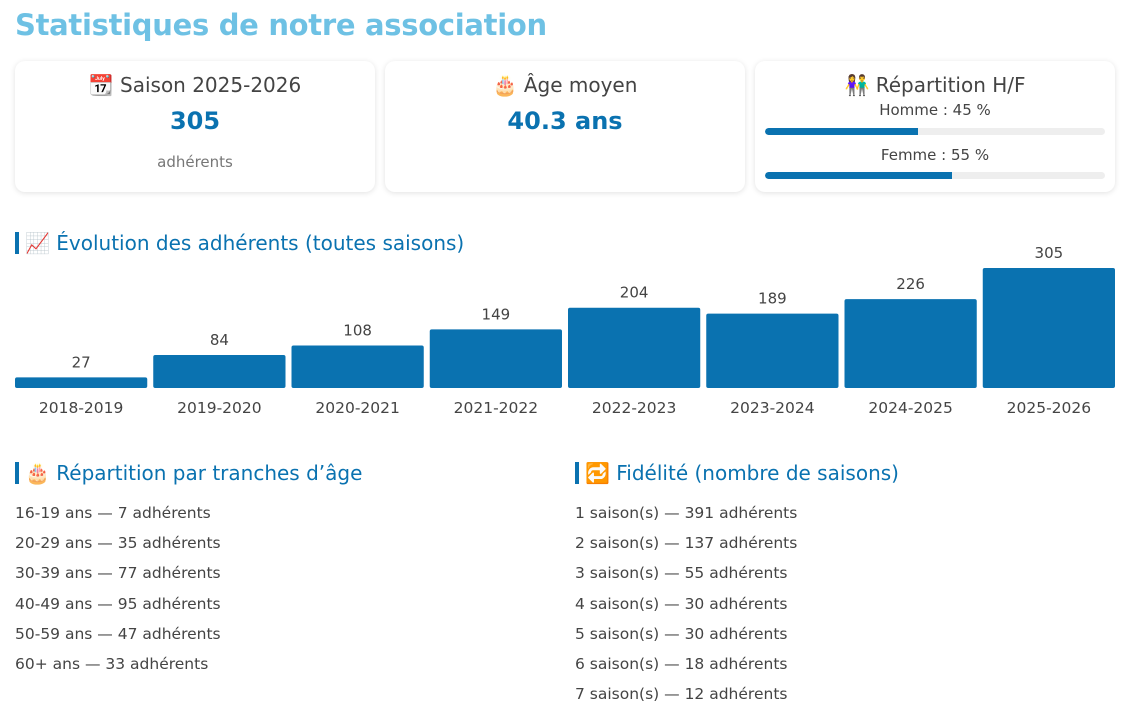  What do you see at coordinates (195, 162) in the screenshot?
I see `season-member-label: adhérents` at bounding box center [195, 162].